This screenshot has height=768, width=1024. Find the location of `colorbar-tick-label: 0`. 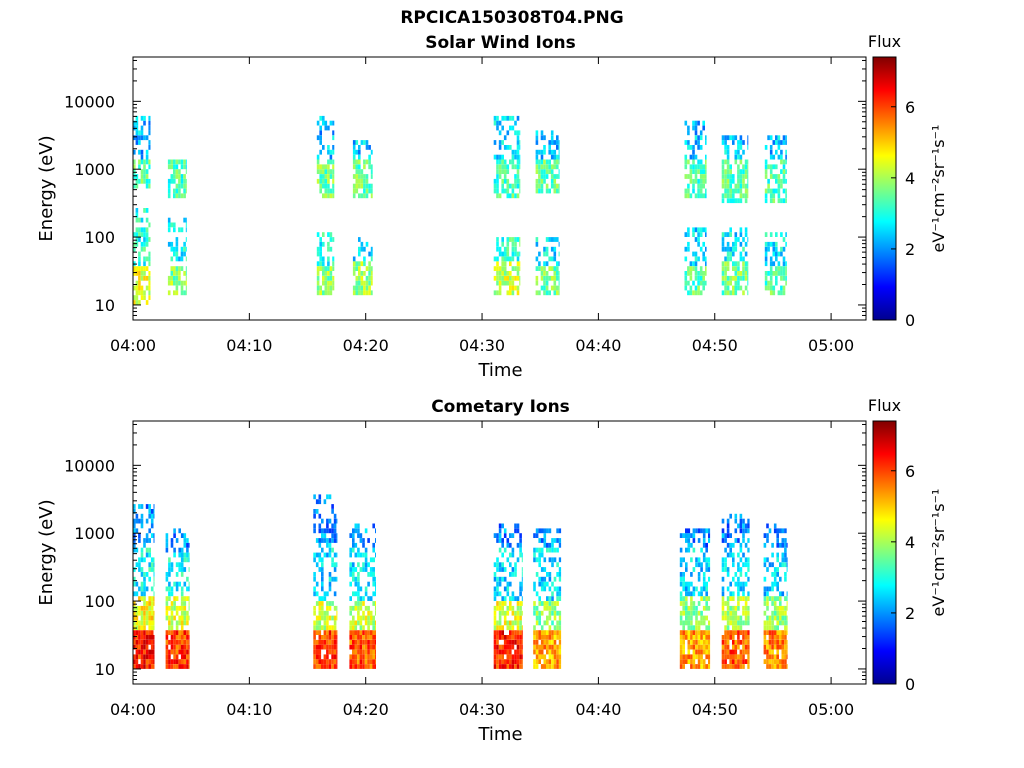

colorbar-tick-label: 0 is located at coordinates (910, 684).